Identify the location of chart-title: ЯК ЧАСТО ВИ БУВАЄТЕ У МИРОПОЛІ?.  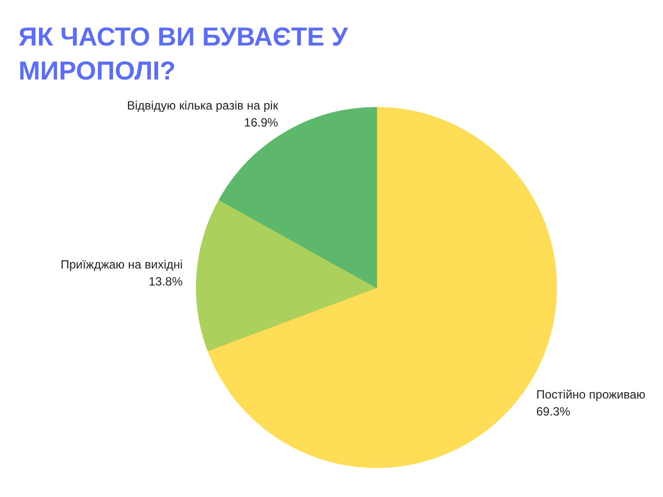
(183, 54).